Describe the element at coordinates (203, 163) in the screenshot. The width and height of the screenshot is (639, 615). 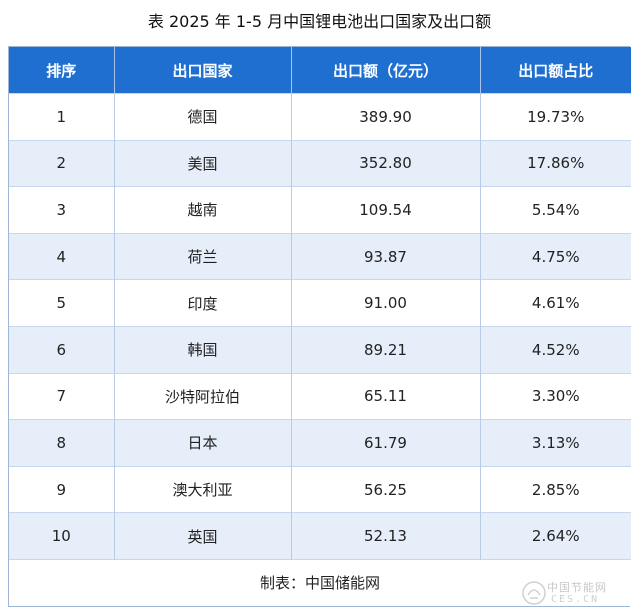
I see `cell-country: 美国` at that location.